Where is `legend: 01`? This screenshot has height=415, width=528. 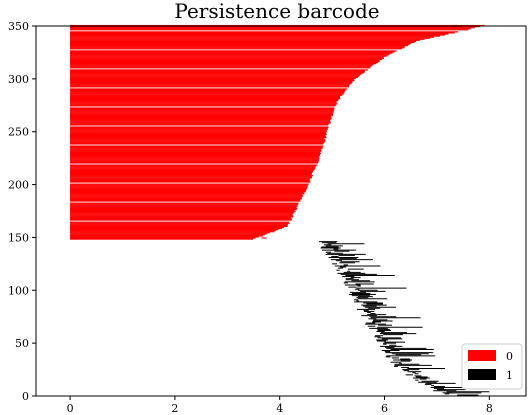
legend: 01 is located at coordinates (492, 366).